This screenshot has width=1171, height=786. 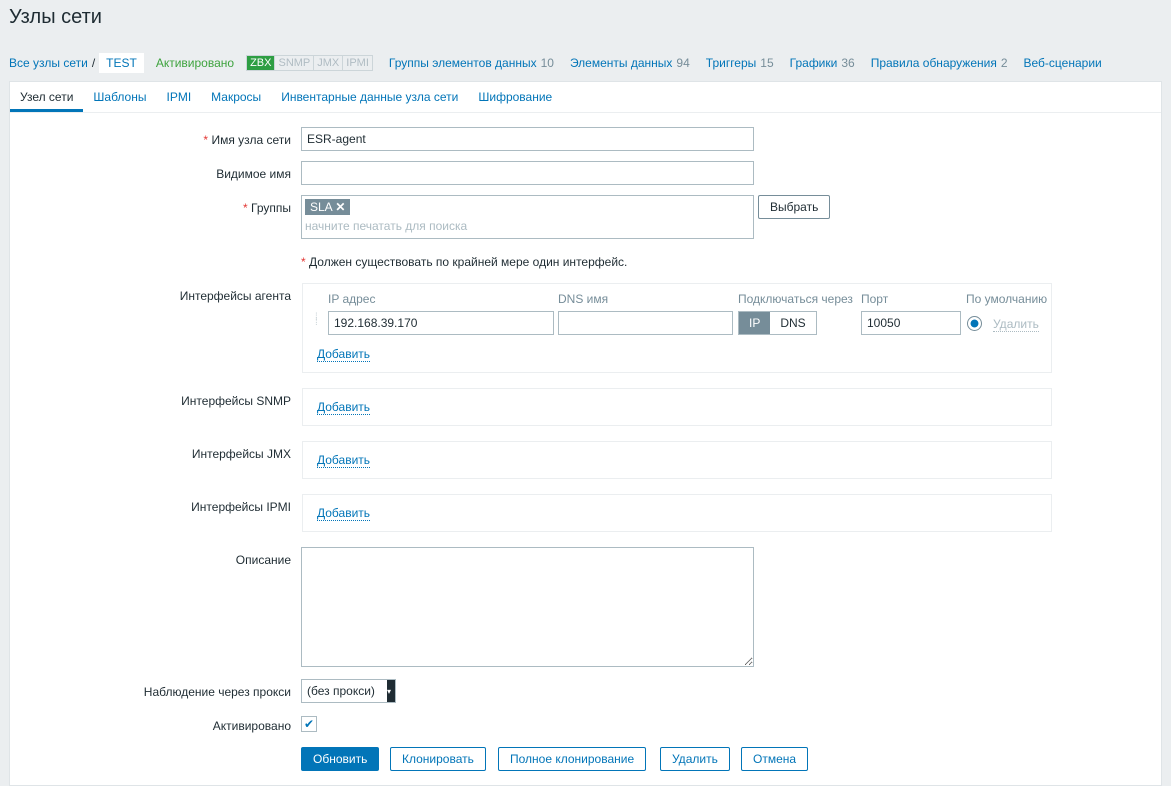 I want to click on select-label: Выбрать, so click(x=794, y=207).